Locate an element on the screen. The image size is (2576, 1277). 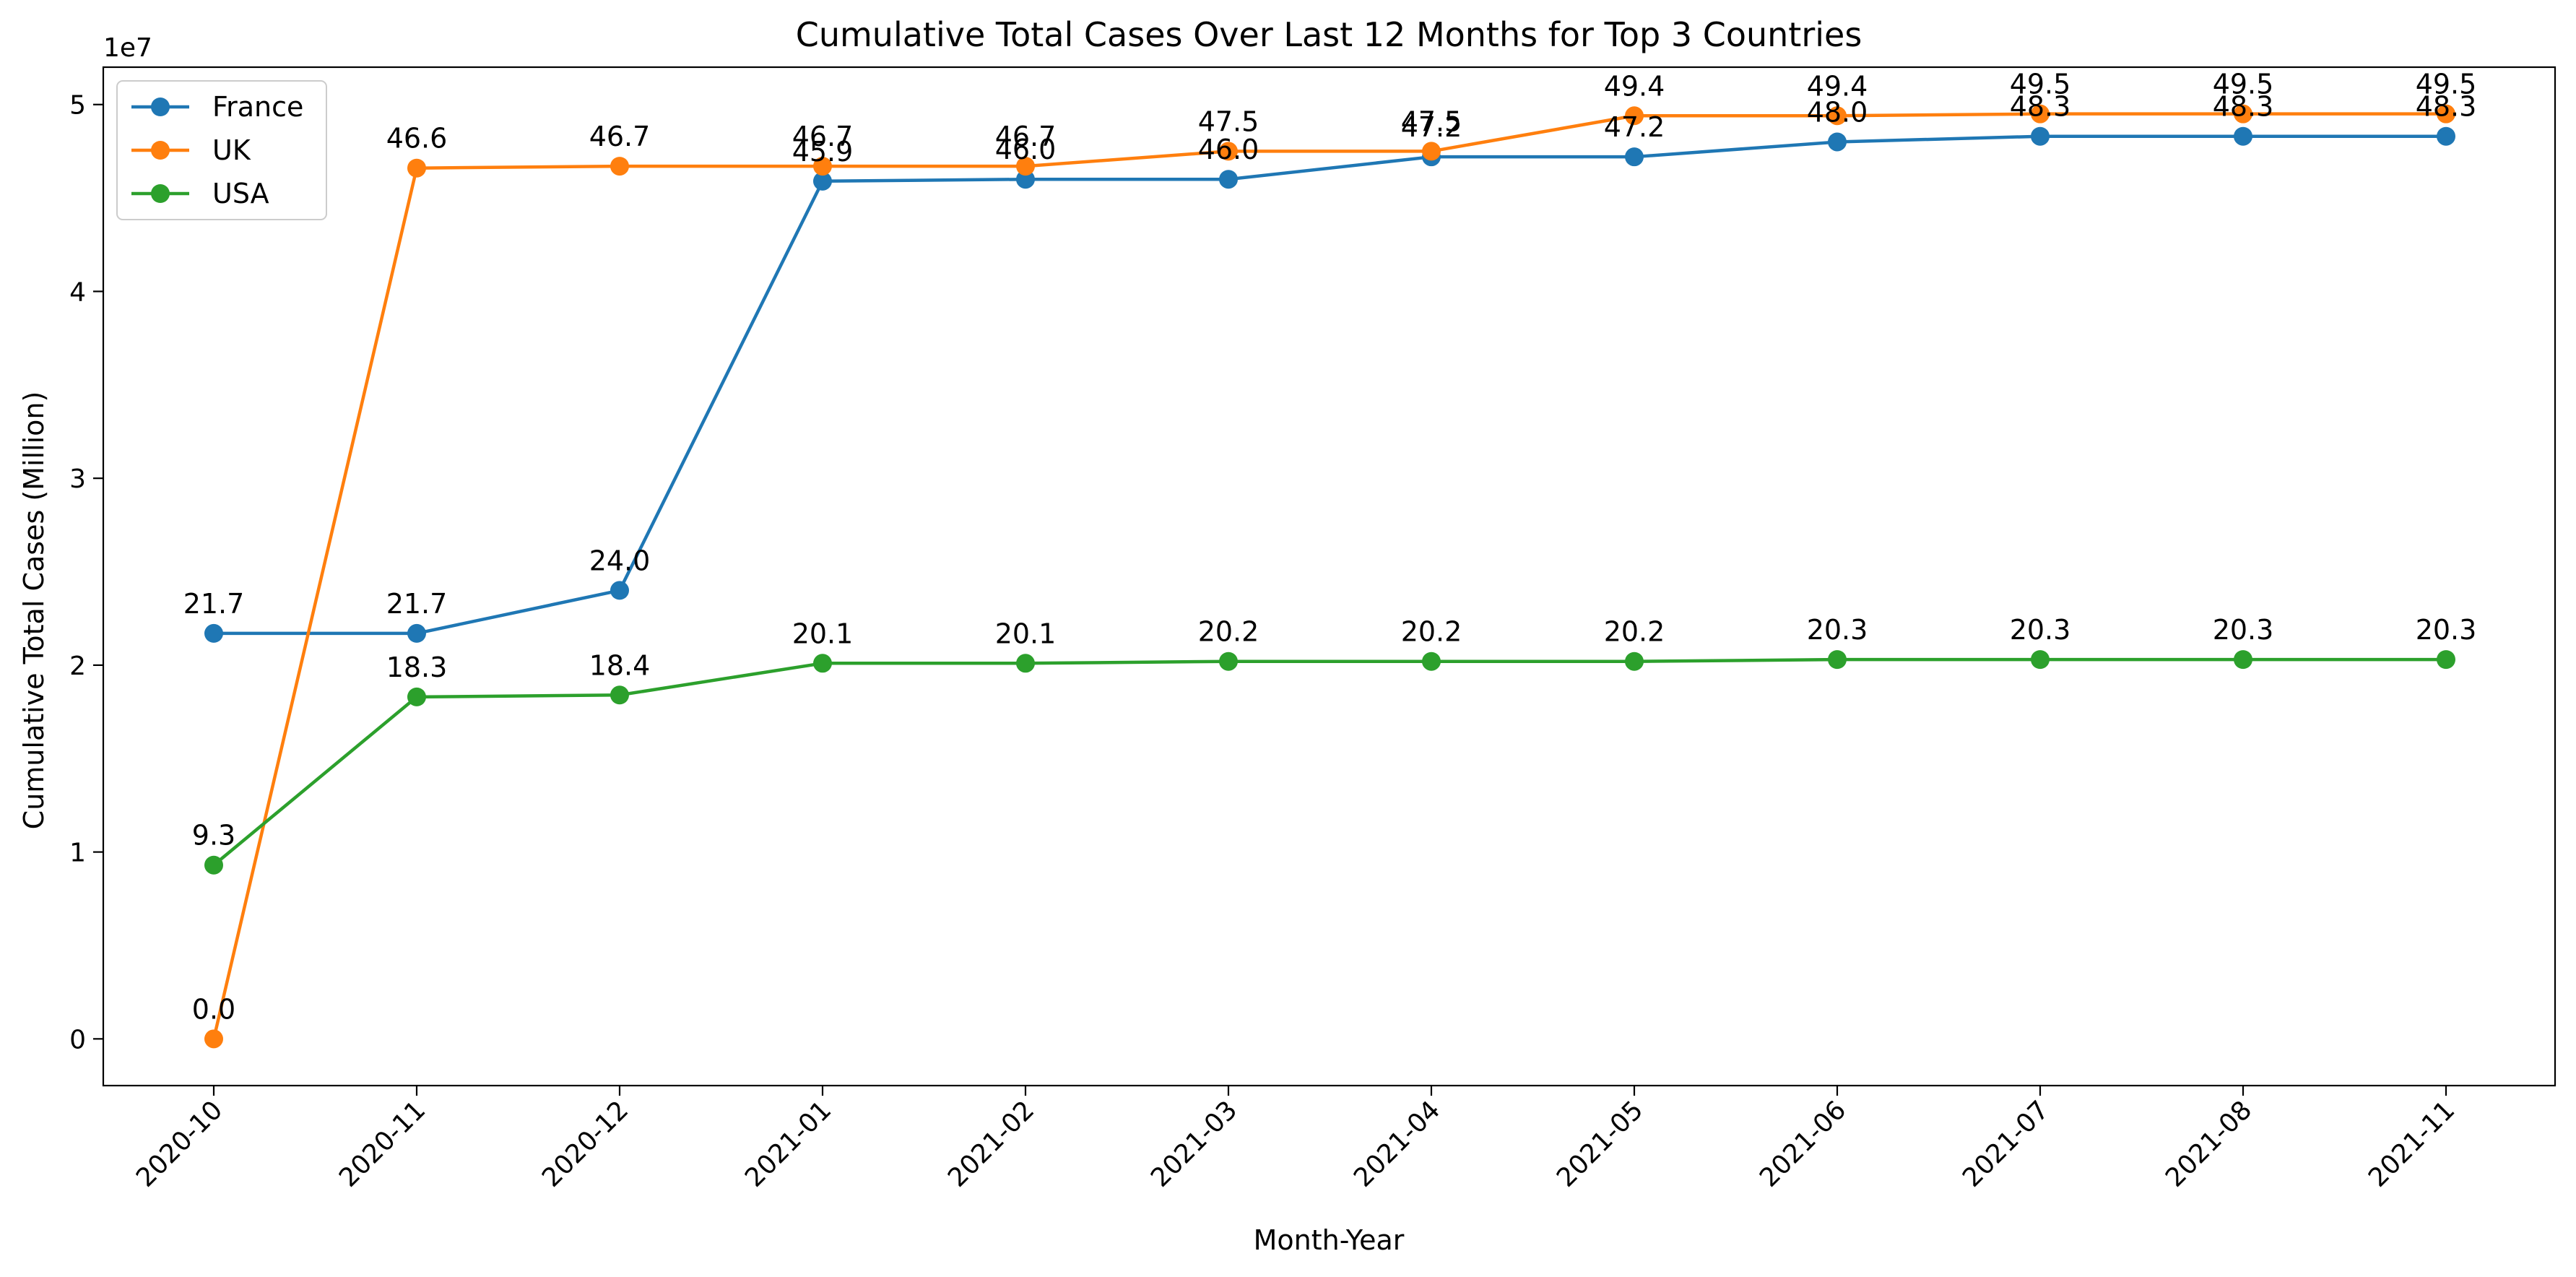
x-tick-label: 2021-02 is located at coordinates (991, 1143).